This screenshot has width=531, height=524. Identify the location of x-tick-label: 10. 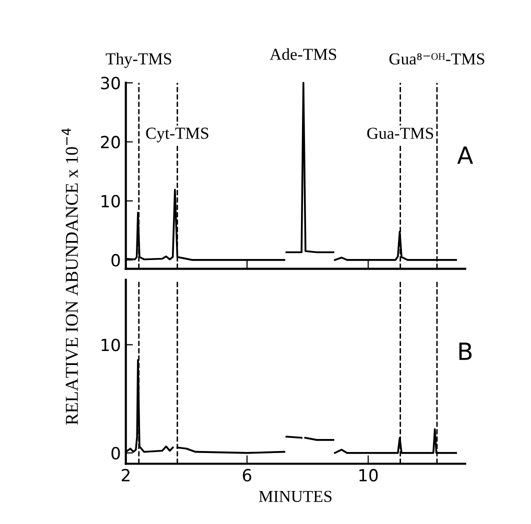
(368, 475).